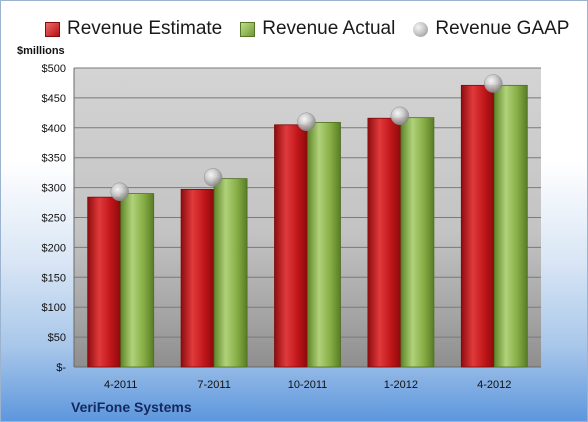 The height and width of the screenshot is (422, 588). Describe the element at coordinates (54, 99) in the screenshot. I see `y-tick-label: $450` at that location.